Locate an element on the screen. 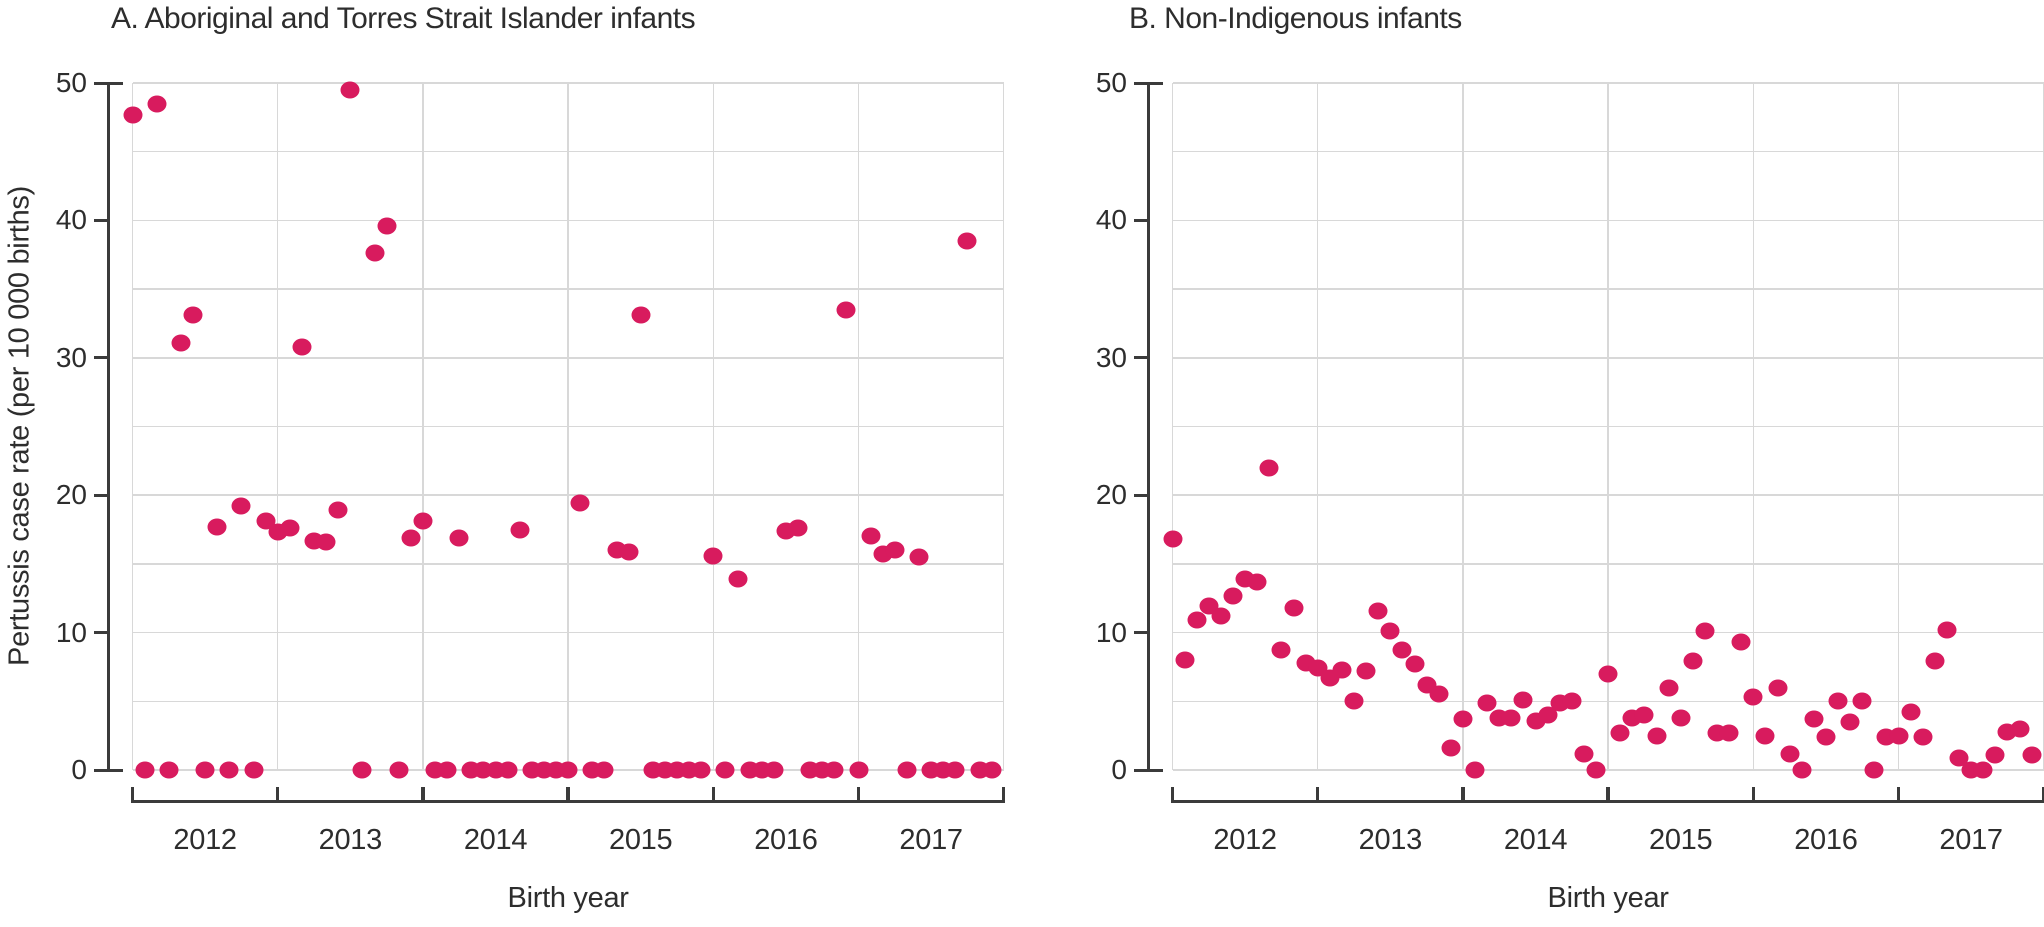 Image resolution: width=2044 pixels, height=927 pixels. panel-b-title: B. Non-Indigenous infants is located at coordinates (1295, 18).